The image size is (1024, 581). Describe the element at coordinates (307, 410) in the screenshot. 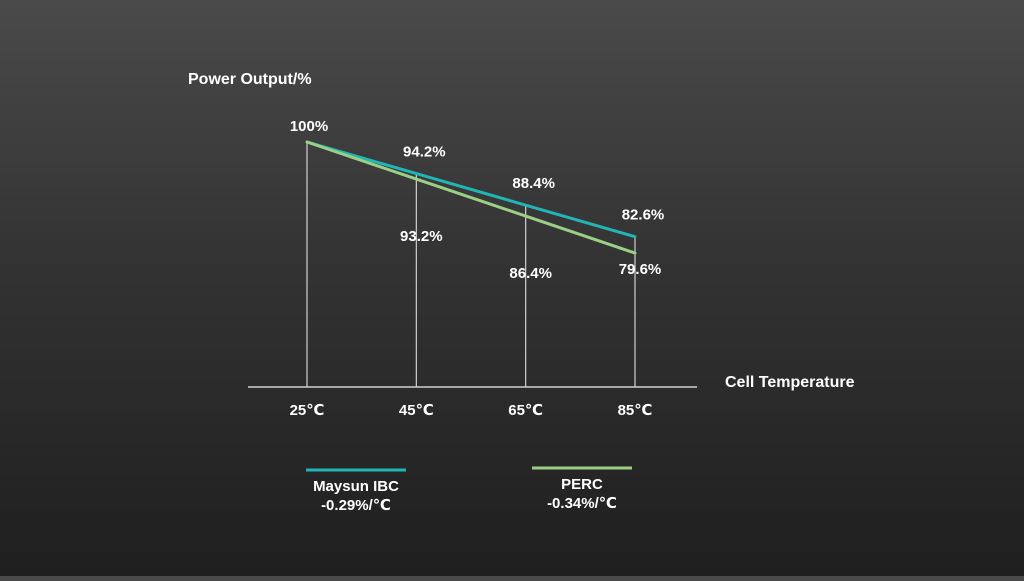

I see `x-tick-label: 25℃` at that location.